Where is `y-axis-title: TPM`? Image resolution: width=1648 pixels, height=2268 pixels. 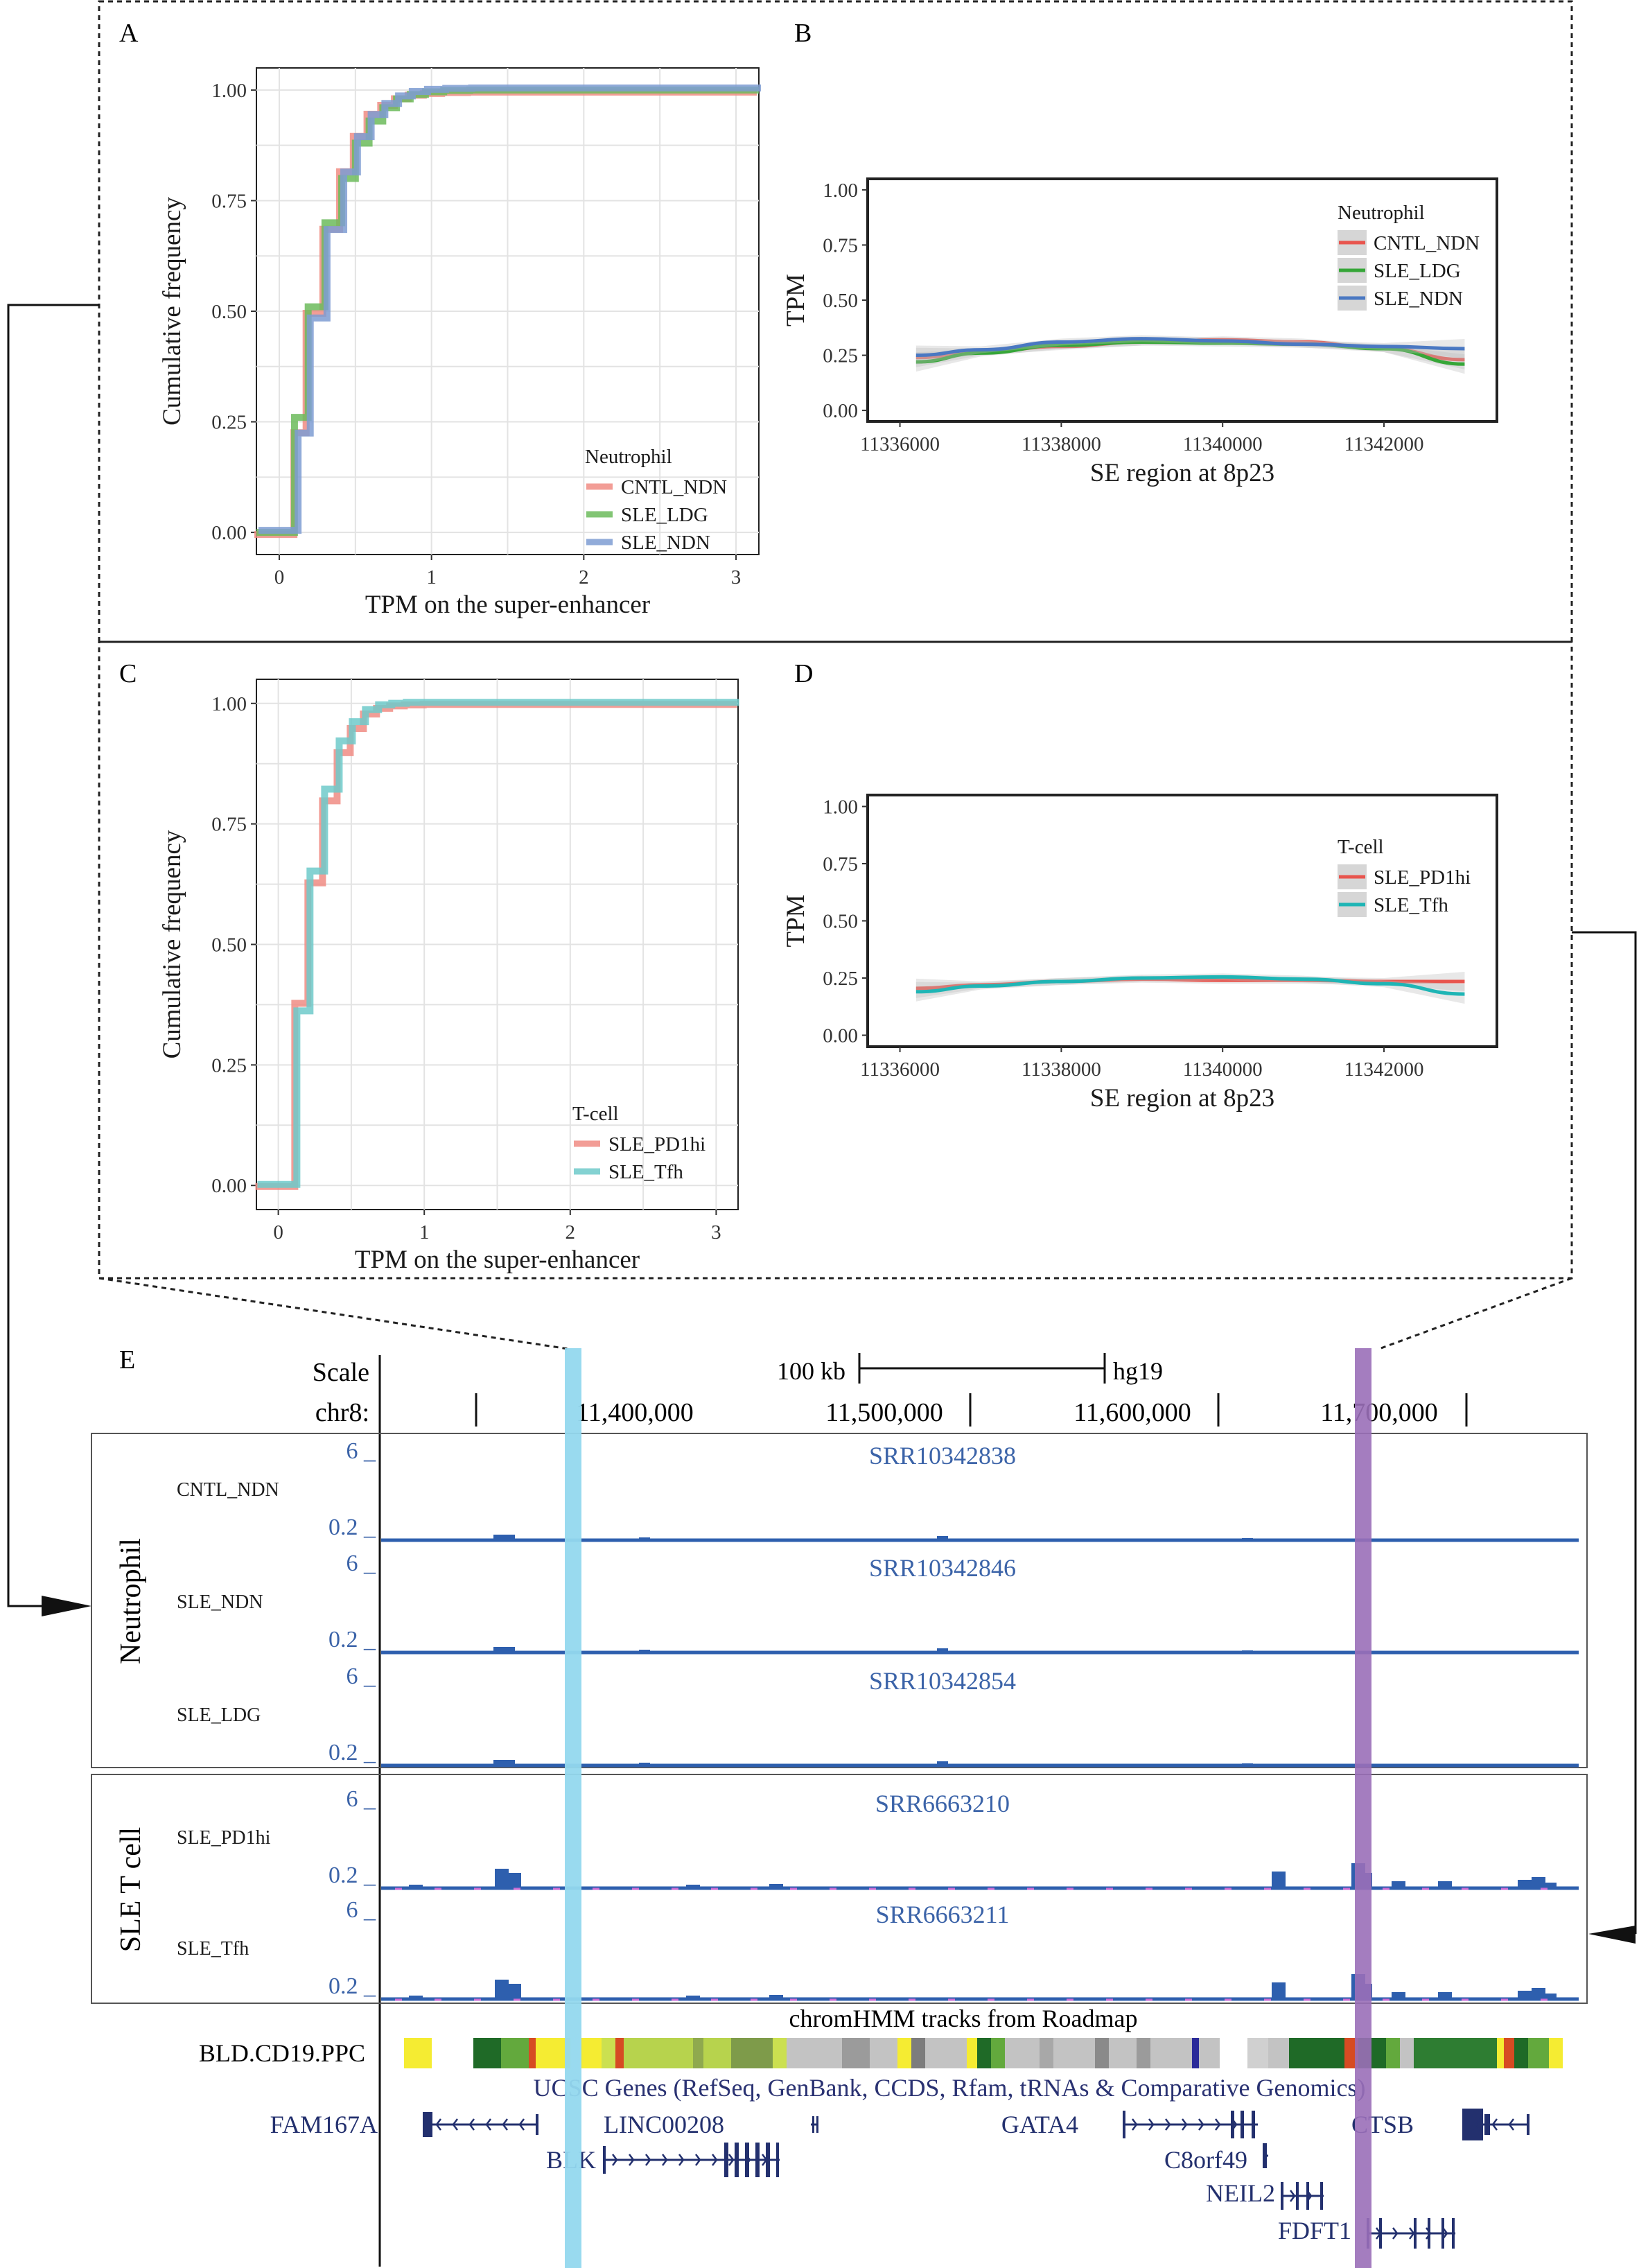
y-axis-title: TPM is located at coordinates (796, 300).